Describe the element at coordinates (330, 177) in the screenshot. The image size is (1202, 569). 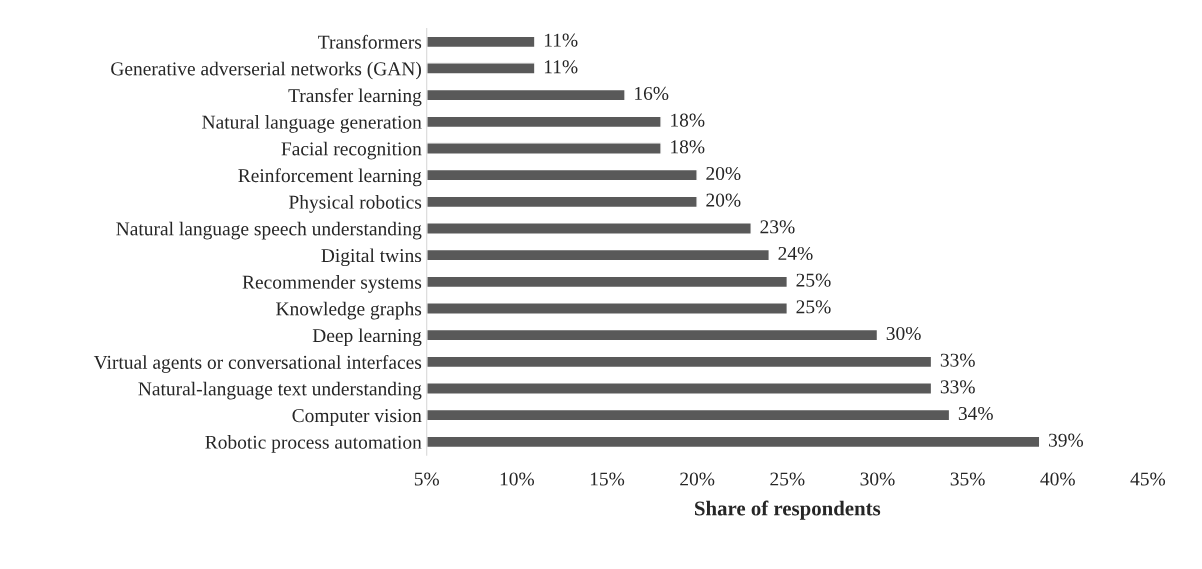
I see `y-tick-label: Reinforcement learning` at that location.